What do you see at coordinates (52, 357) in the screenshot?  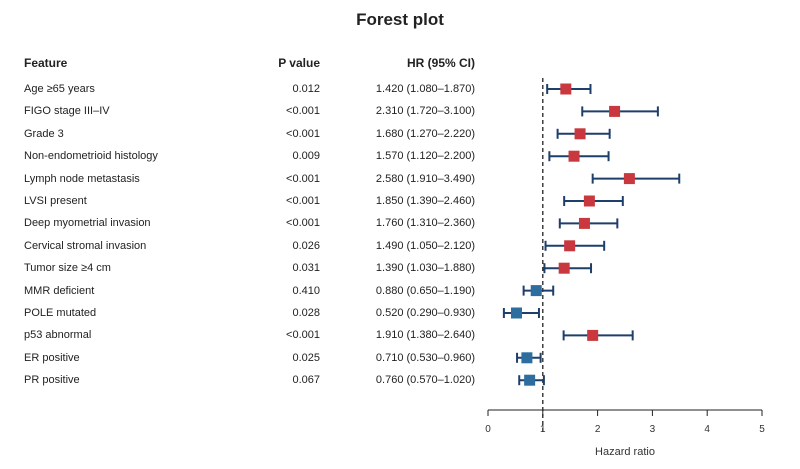 I see `feature-label: ER positive` at bounding box center [52, 357].